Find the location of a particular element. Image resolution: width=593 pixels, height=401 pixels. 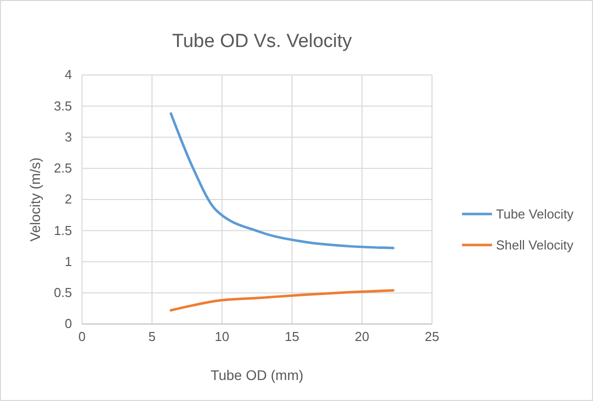

chart-title: Tube OD Vs. Velocity is located at coordinates (262, 41).